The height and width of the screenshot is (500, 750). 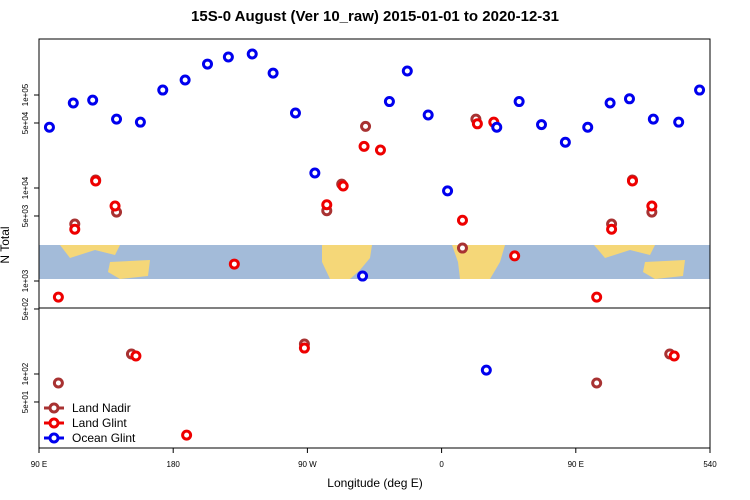 What do you see at coordinates (441, 464) in the screenshot?
I see `x-tick-label: 0` at bounding box center [441, 464].